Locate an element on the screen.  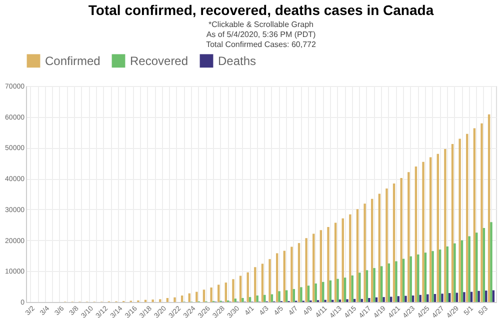
chart-title: Total confirmed, recovered, deaths cases in Canada is located at coordinates (261, 10).